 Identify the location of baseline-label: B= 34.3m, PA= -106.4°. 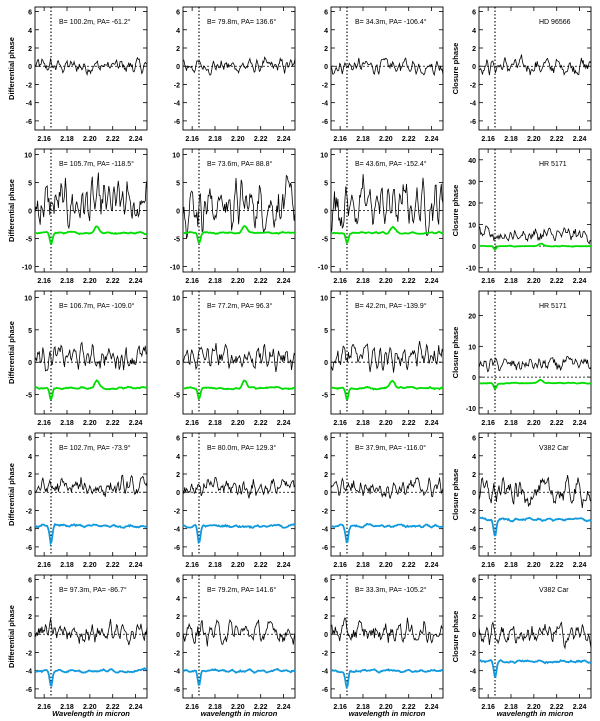
(391, 22).